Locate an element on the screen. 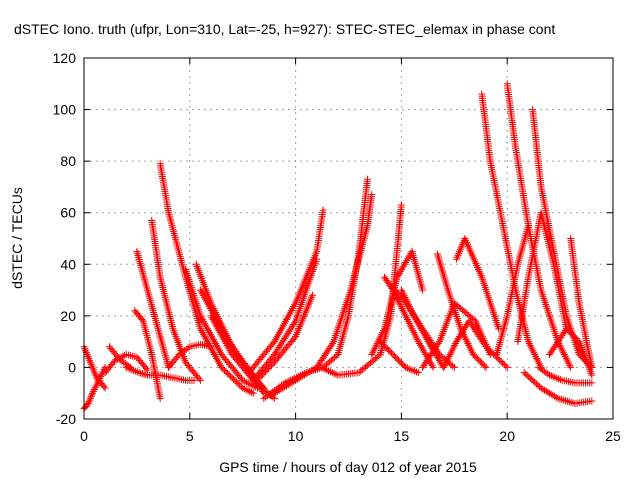 This screenshot has height=480, width=640. y-tick-label: 40 is located at coordinates (68, 264).